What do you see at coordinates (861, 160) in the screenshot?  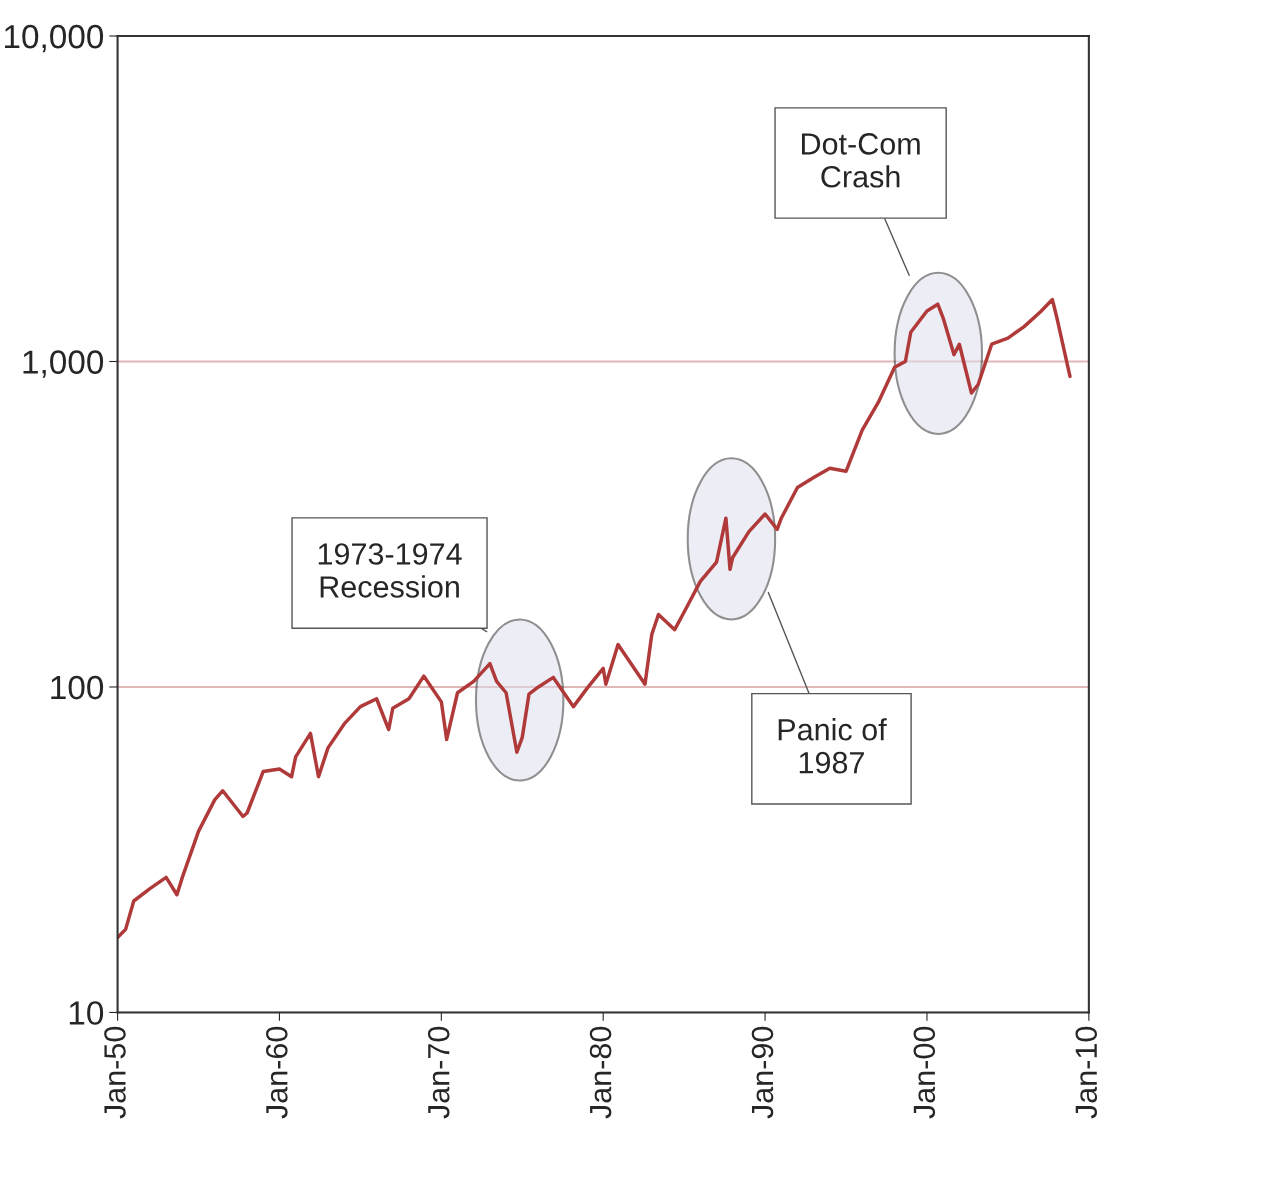 I see `annotation: Dot-Com Crash` at bounding box center [861, 160].